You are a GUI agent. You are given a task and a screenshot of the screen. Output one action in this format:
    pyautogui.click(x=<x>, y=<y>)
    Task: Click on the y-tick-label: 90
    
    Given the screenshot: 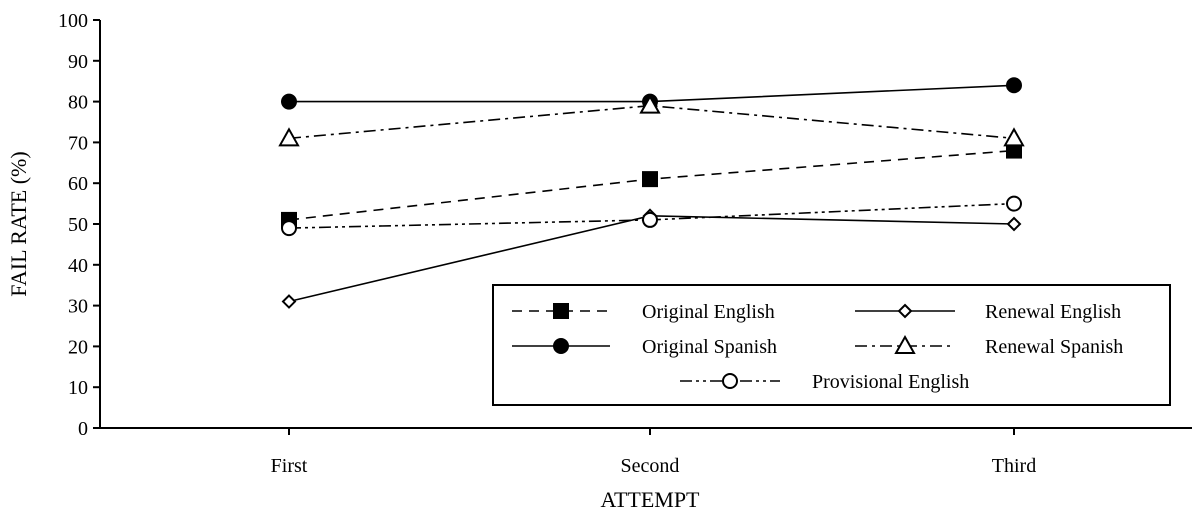 What is the action you would take?
    pyautogui.click(x=78, y=62)
    